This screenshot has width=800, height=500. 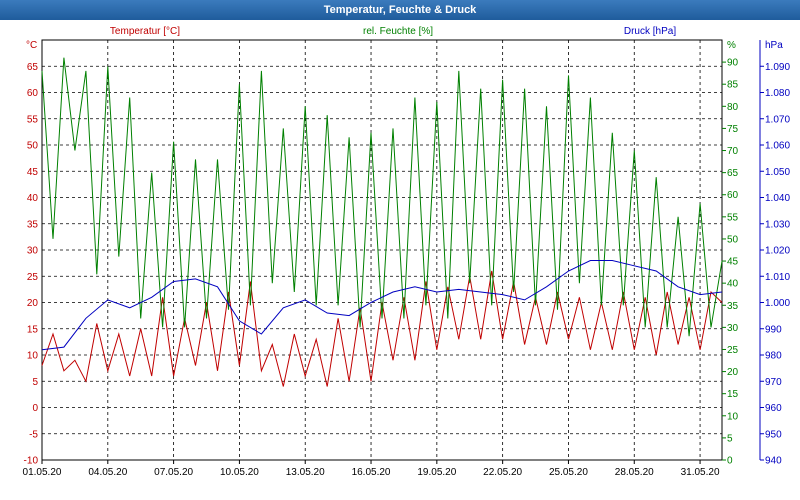 I want to click on humidity-tick-label: 0, so click(x=730, y=461).